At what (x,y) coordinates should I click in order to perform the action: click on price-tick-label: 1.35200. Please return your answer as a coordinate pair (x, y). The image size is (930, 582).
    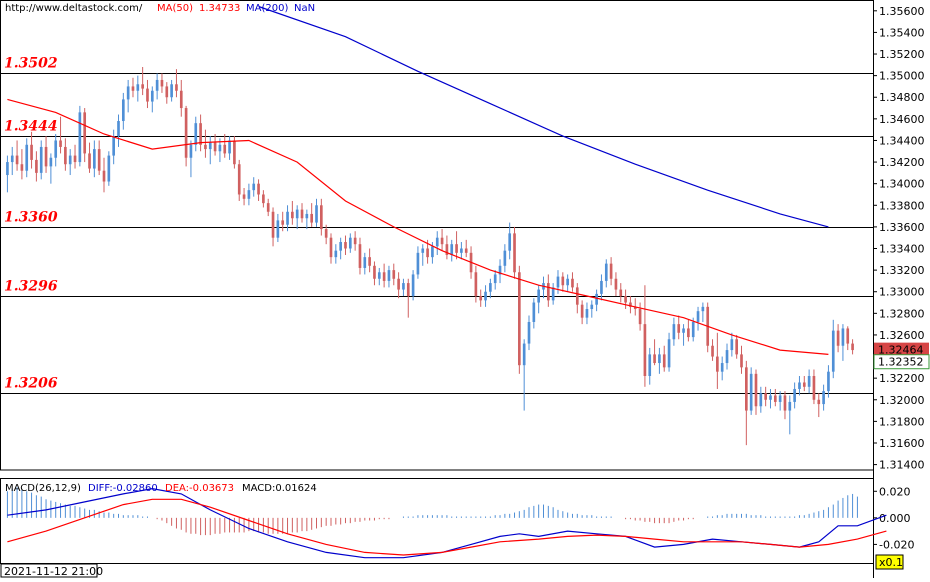
    Looking at the image, I should click on (902, 54).